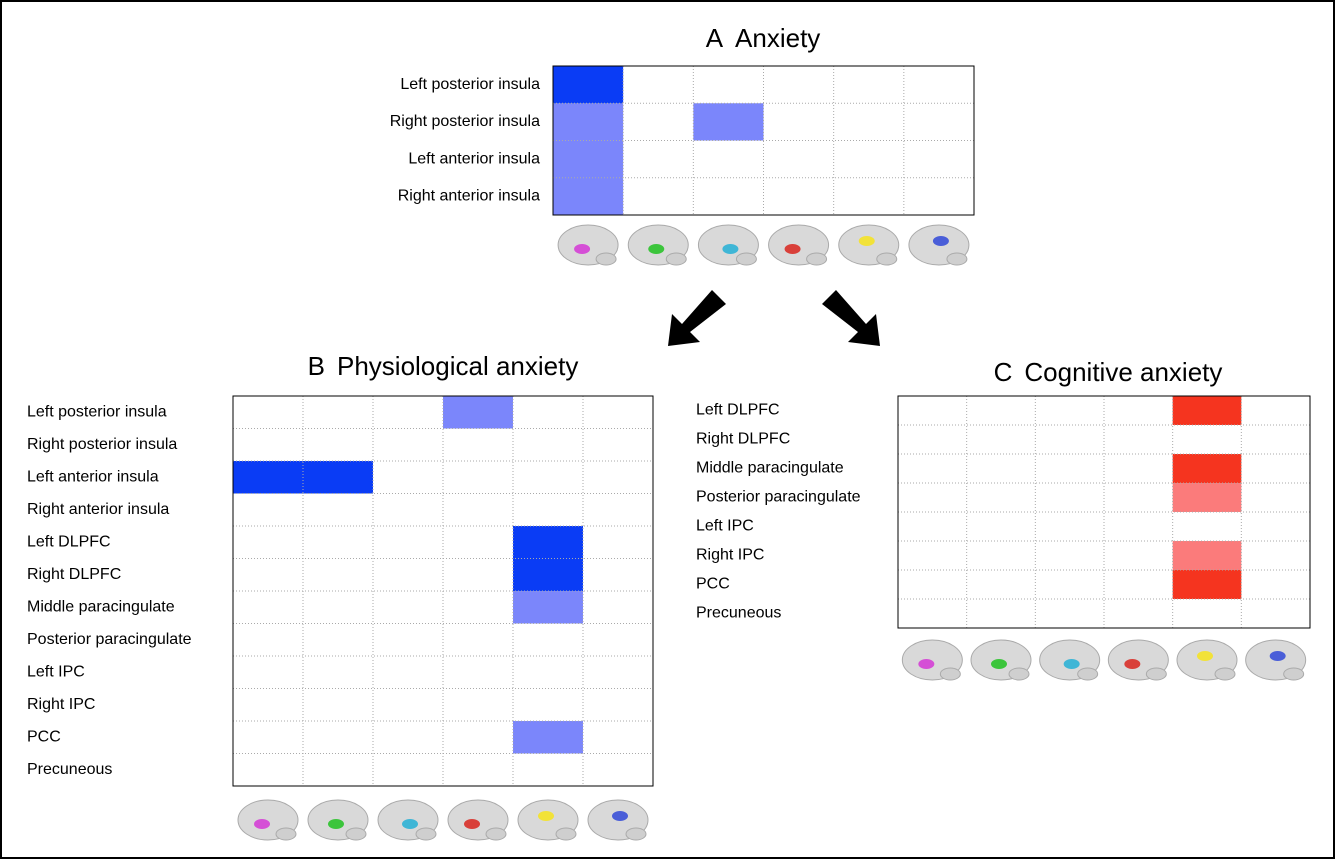  Describe the element at coordinates (770, 468) in the screenshot. I see `row-label: Middle paracingulate` at that location.